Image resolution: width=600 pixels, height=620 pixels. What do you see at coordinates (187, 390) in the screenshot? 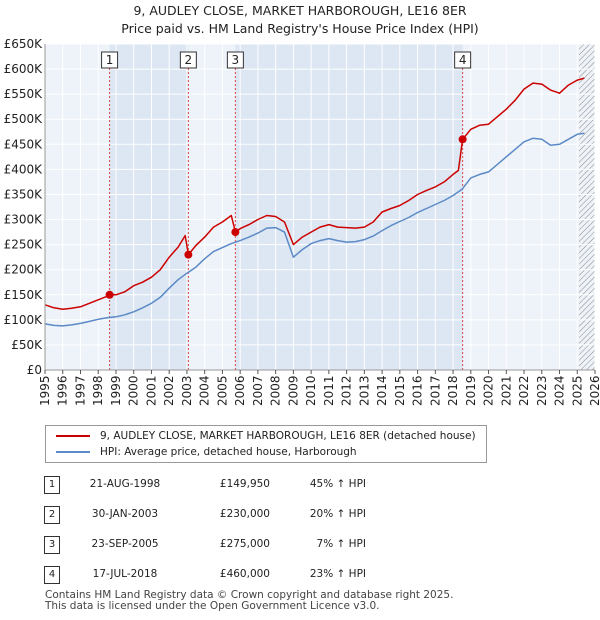
I see `x-tick-label: 2003` at bounding box center [187, 390].